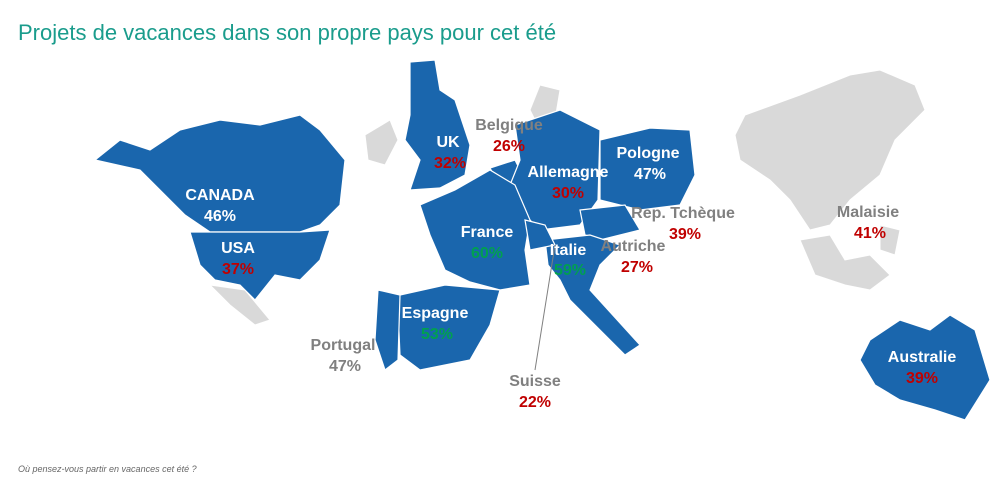 The image size is (997, 488). What do you see at coordinates (535, 402) in the screenshot?
I see `region-share: 22%` at bounding box center [535, 402].